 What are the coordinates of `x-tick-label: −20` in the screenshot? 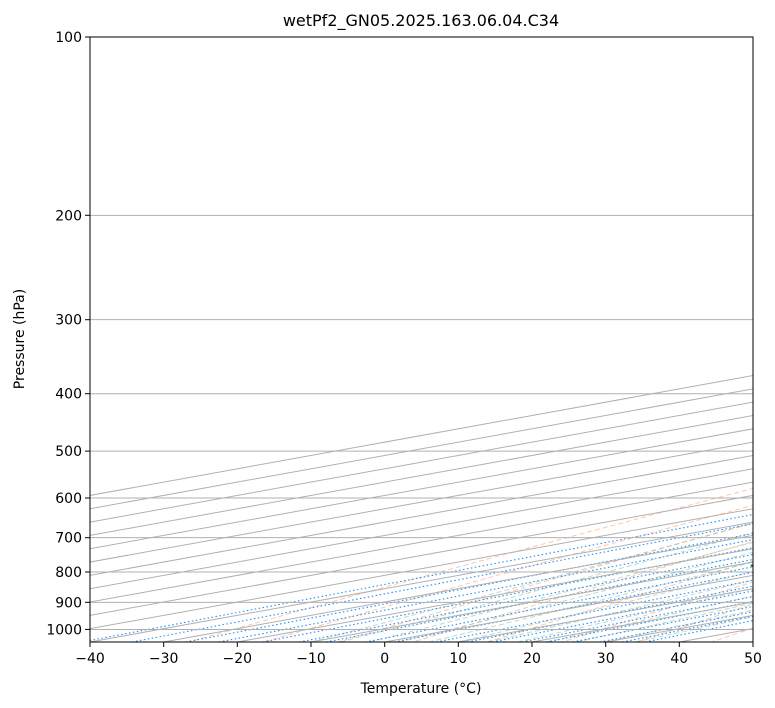 It's located at (238, 659).